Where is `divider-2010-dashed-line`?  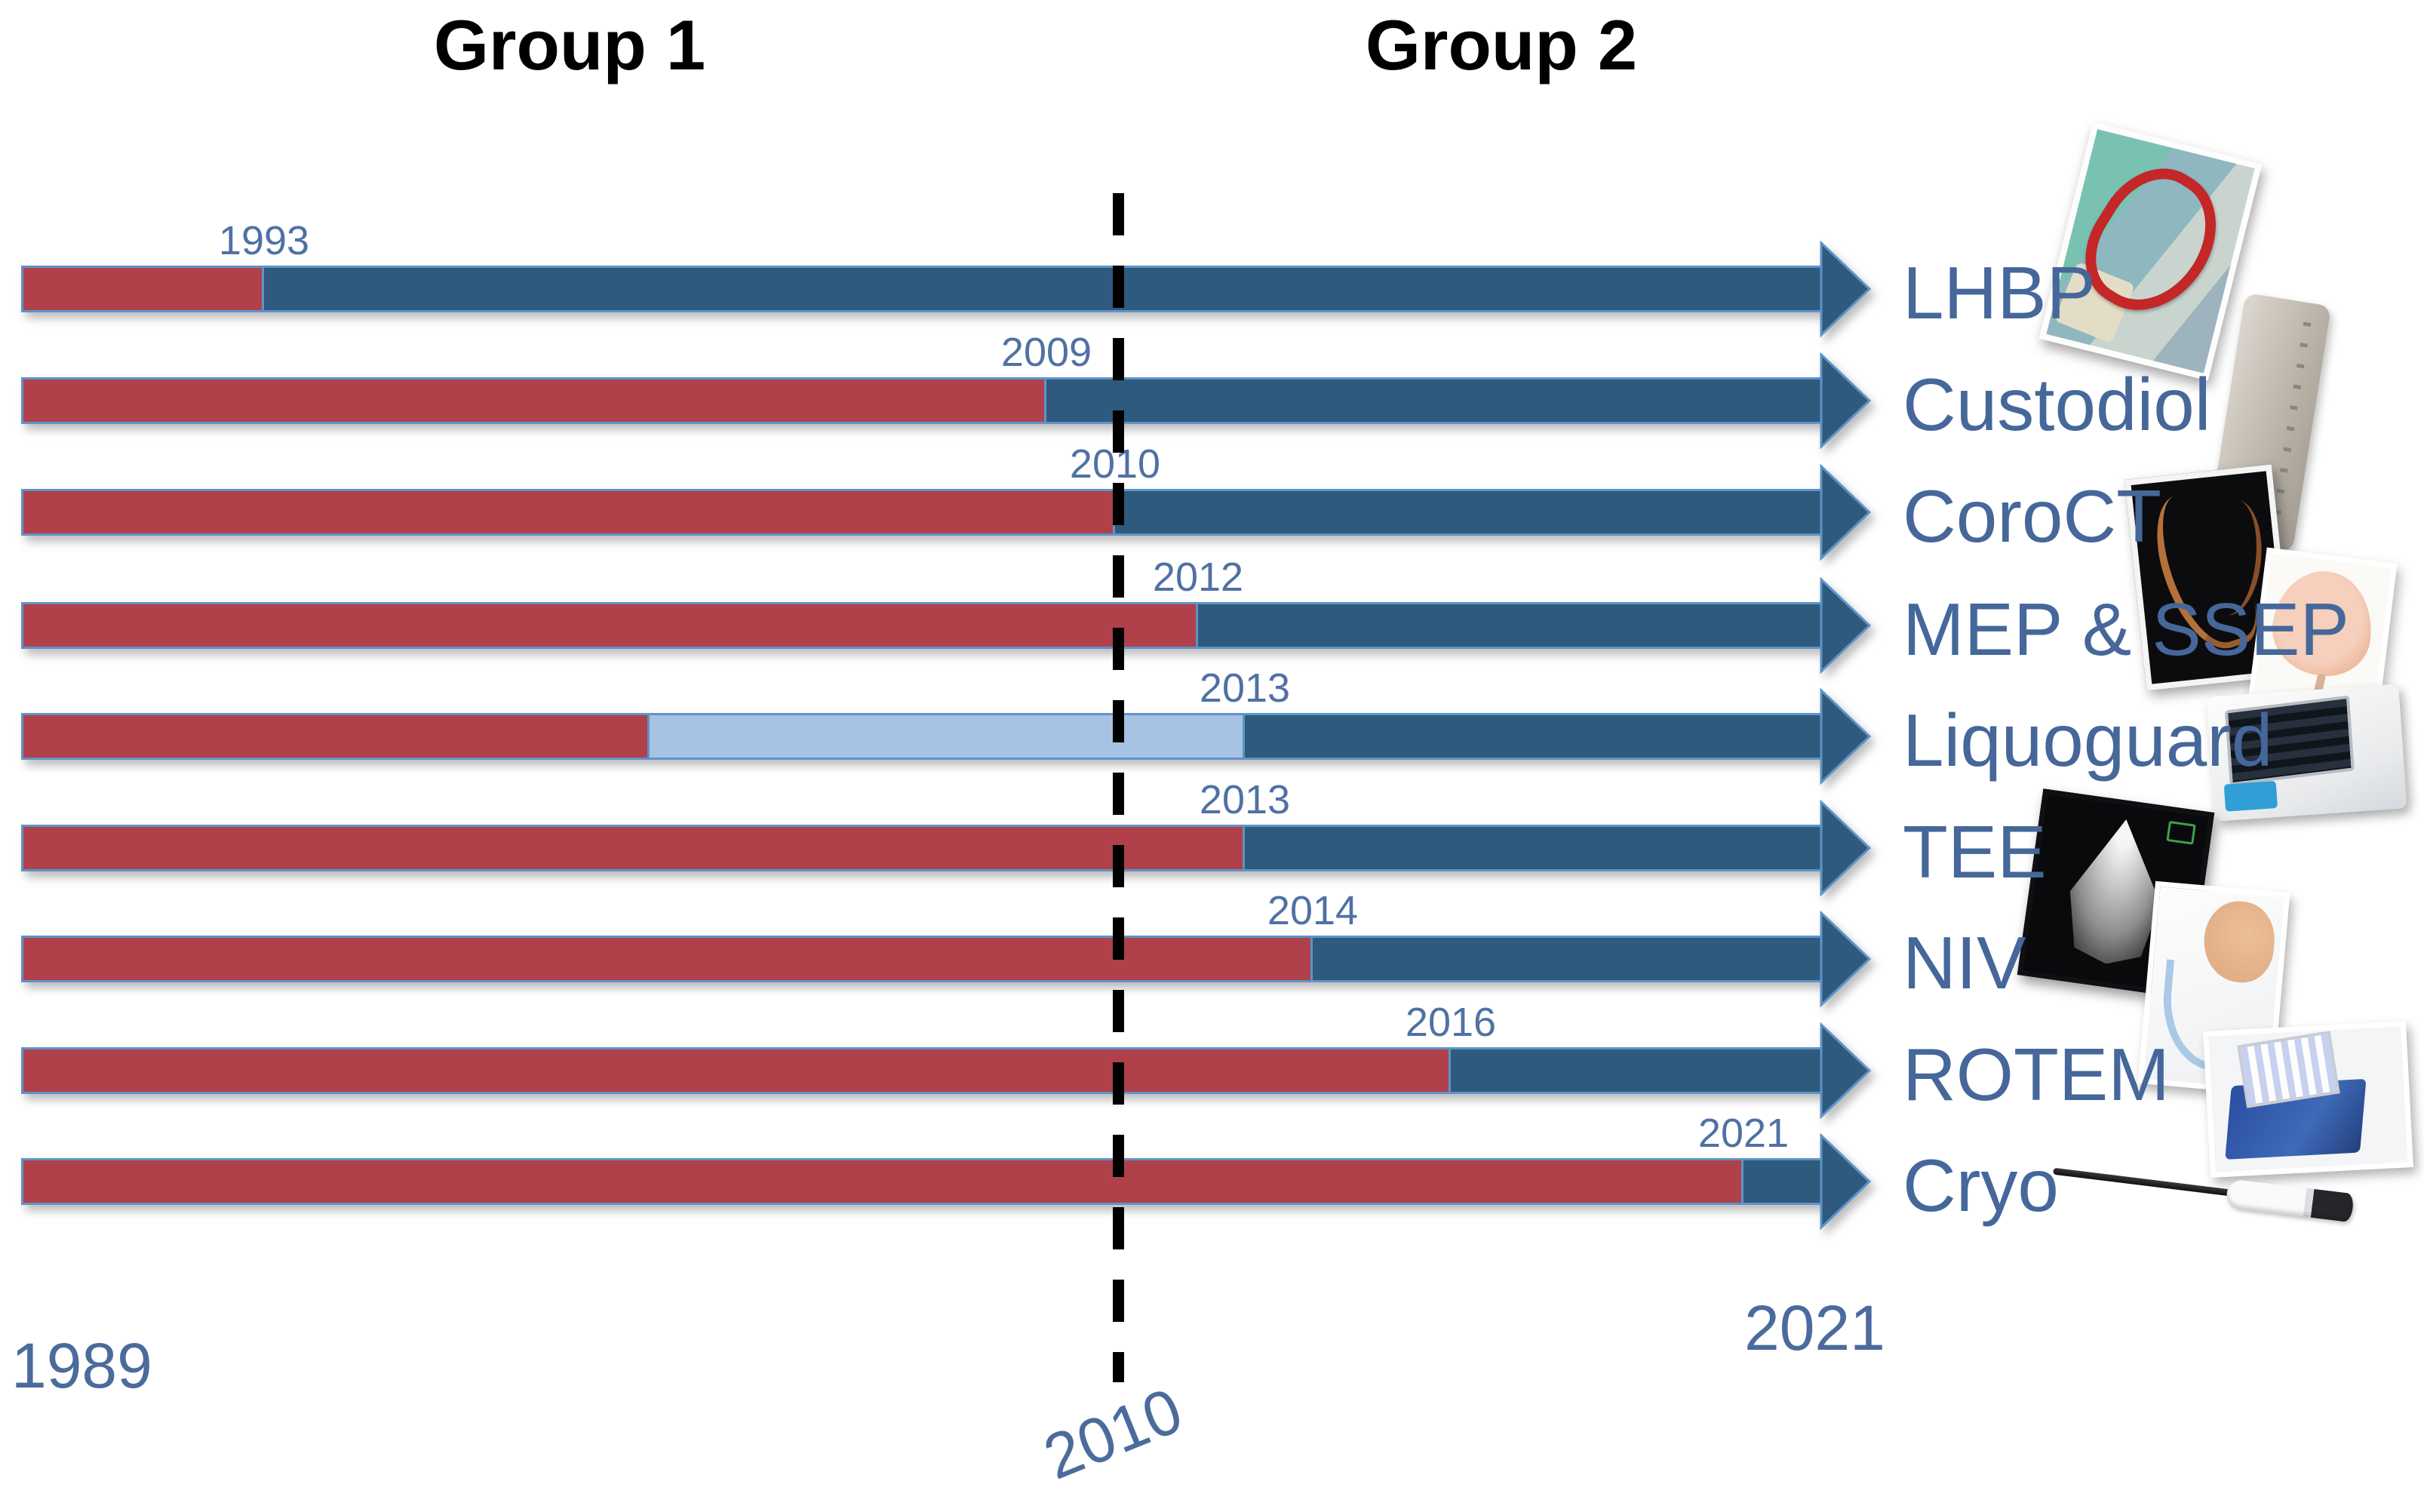
divider-2010-dashed-line is located at coordinates (1118, 787).